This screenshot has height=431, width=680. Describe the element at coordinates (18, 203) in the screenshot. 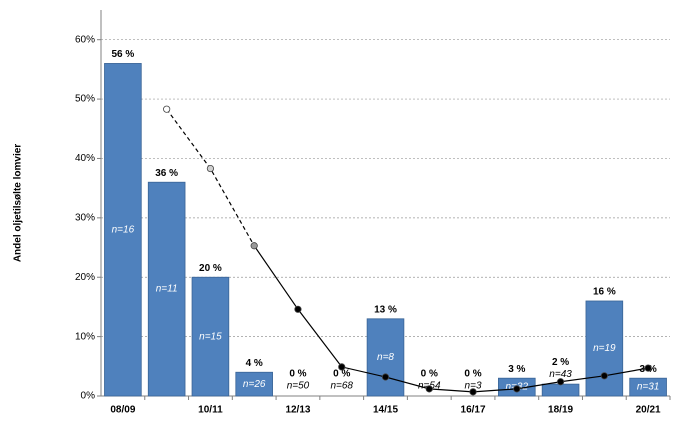

I see `y-axis-label: Andel oljetilsølte lomvier` at that location.